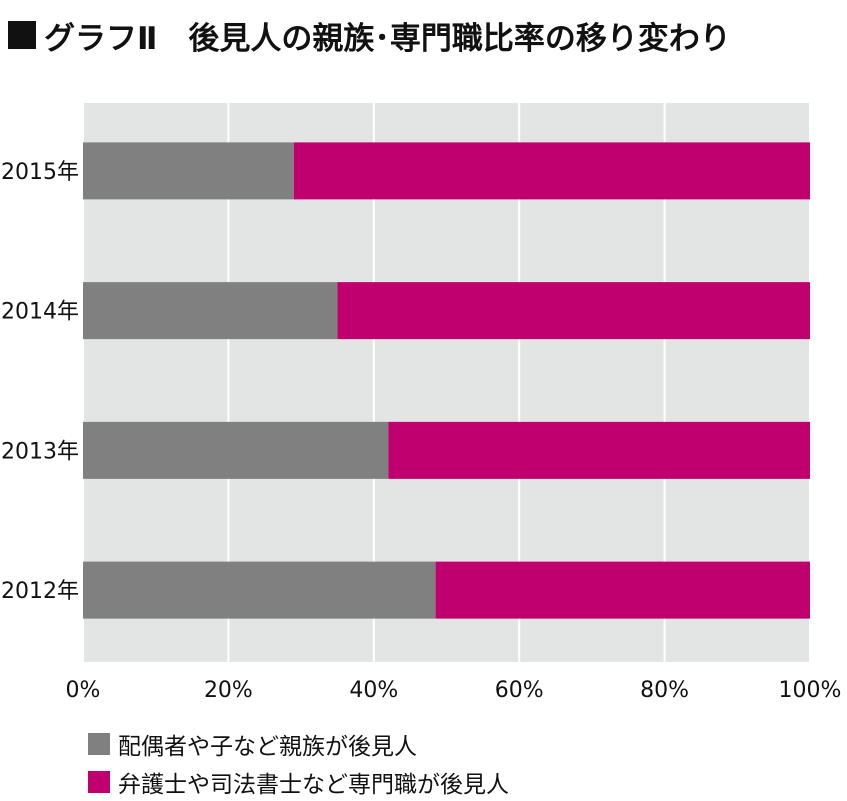  I want to click on legend-item-family: 配偶者や子など親族が後見人, so click(298, 744).